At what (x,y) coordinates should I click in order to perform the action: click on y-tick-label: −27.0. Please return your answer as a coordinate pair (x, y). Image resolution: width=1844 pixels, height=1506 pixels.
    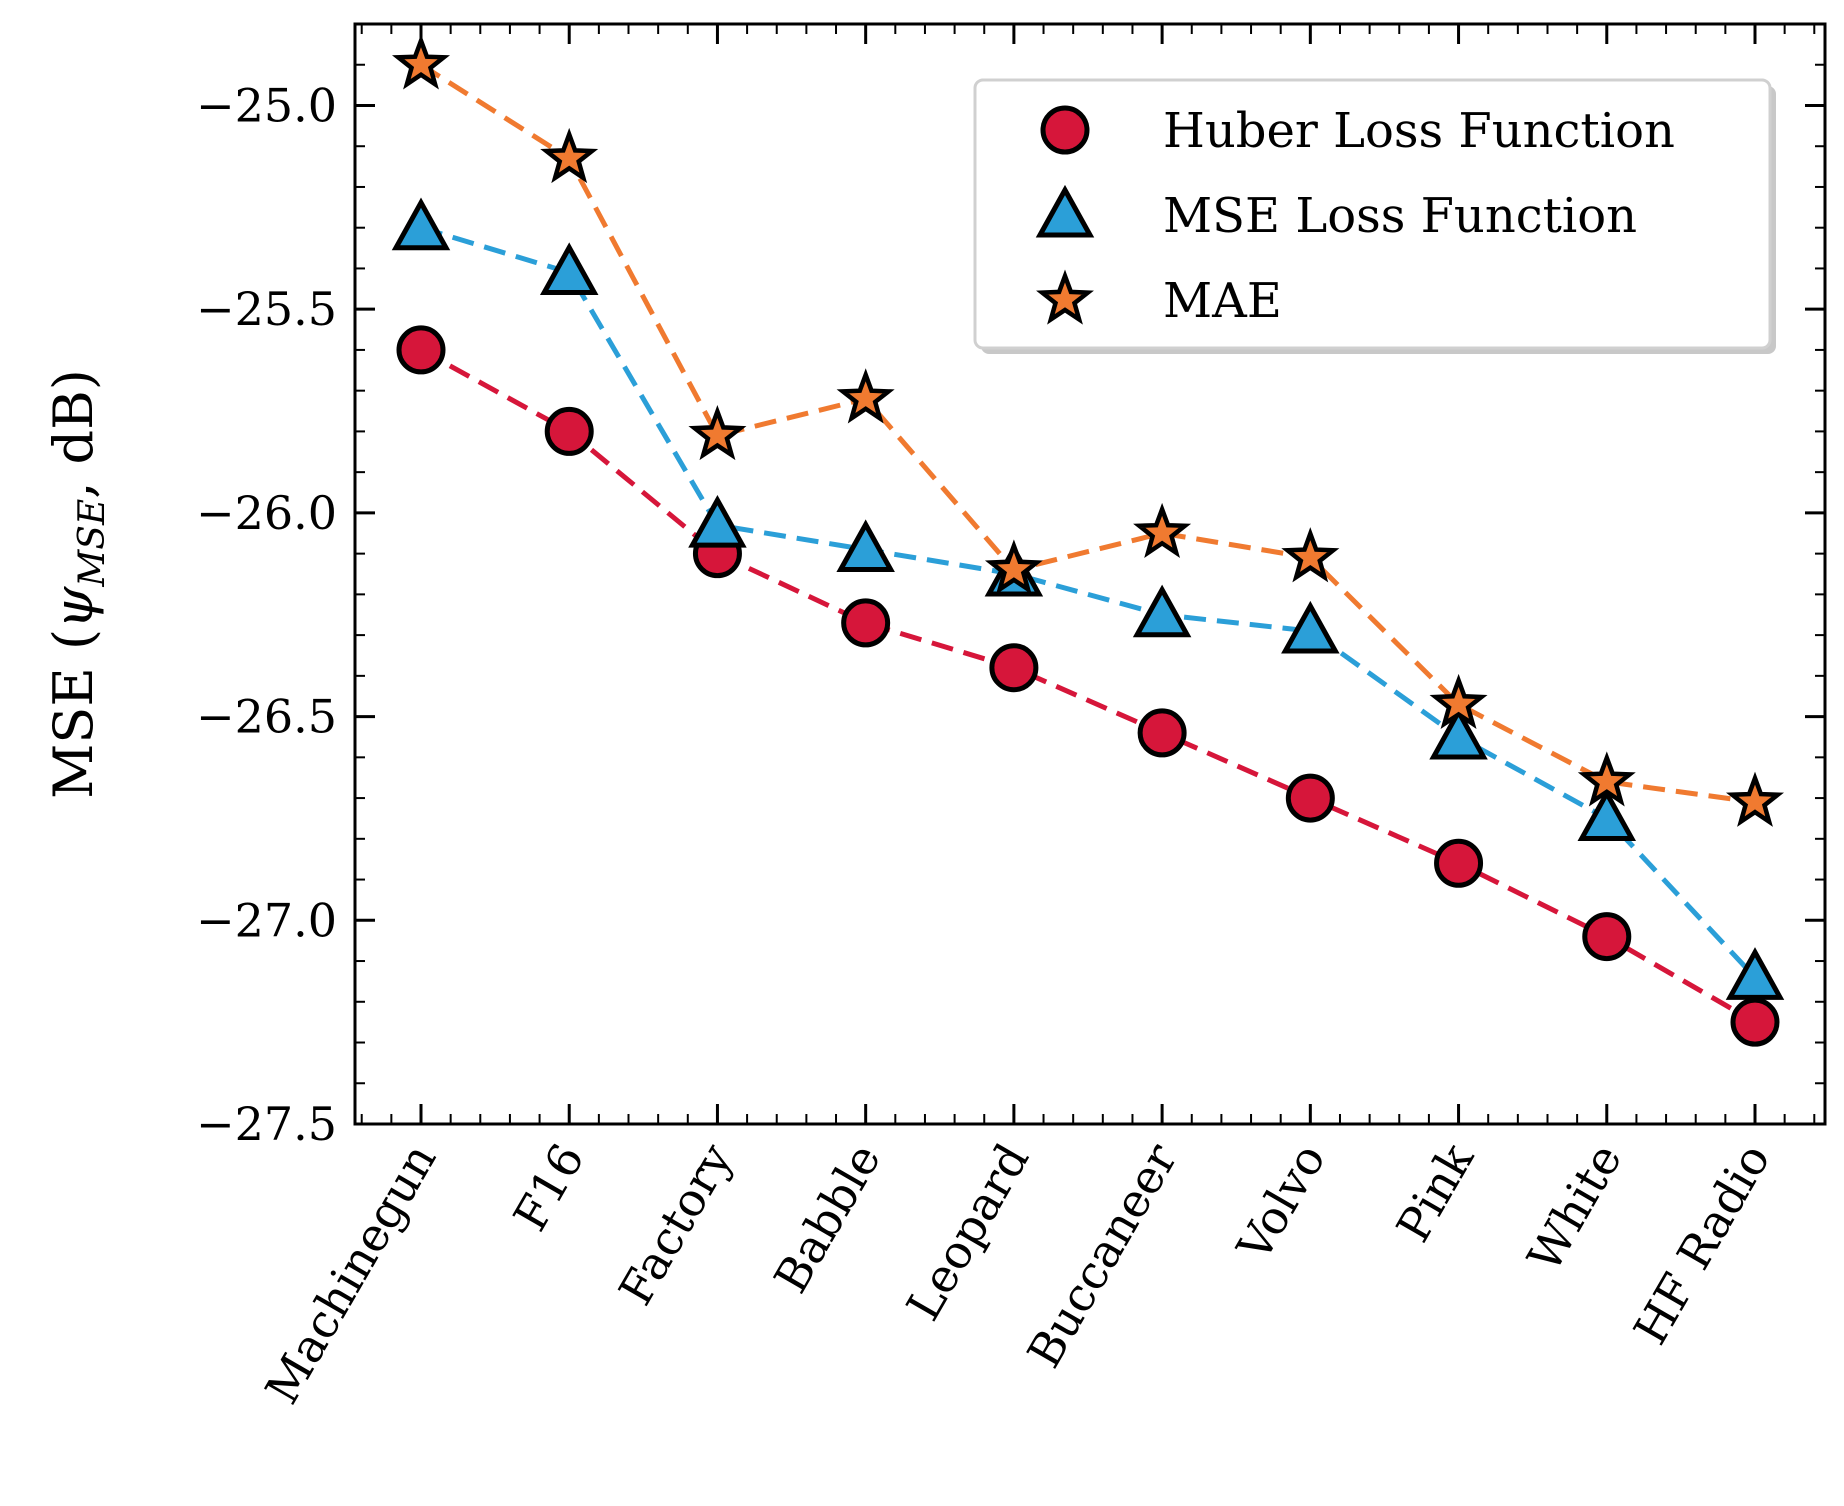
    Looking at the image, I should click on (266, 920).